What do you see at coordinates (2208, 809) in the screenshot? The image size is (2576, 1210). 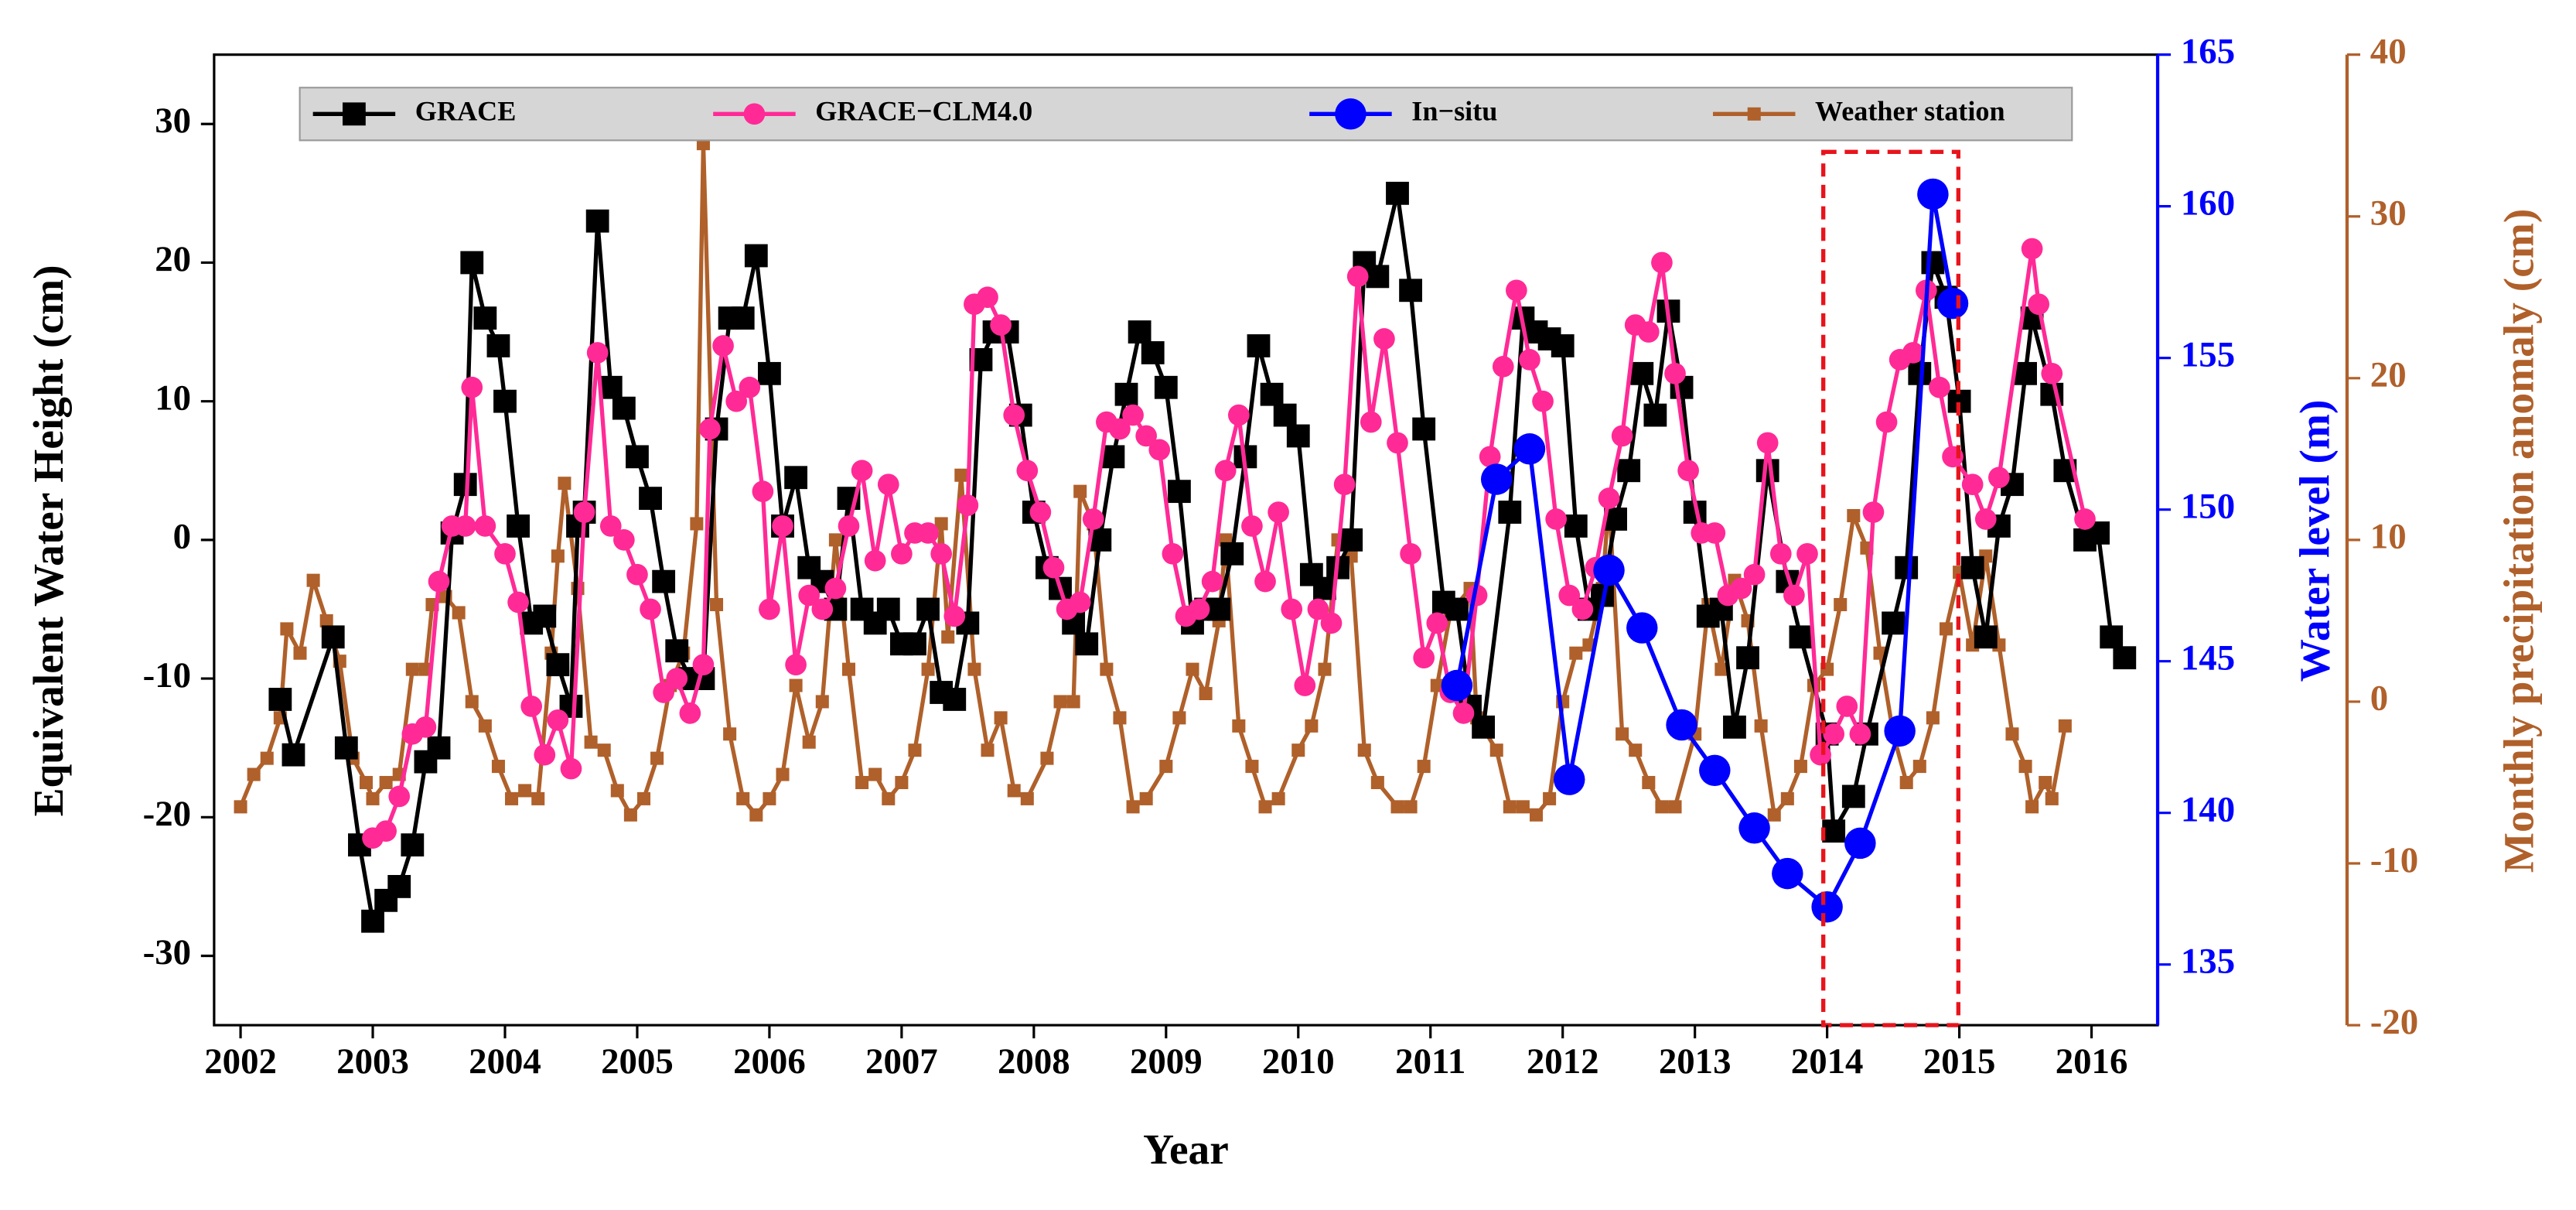 I see `y2-tick-label: 140` at bounding box center [2208, 809].